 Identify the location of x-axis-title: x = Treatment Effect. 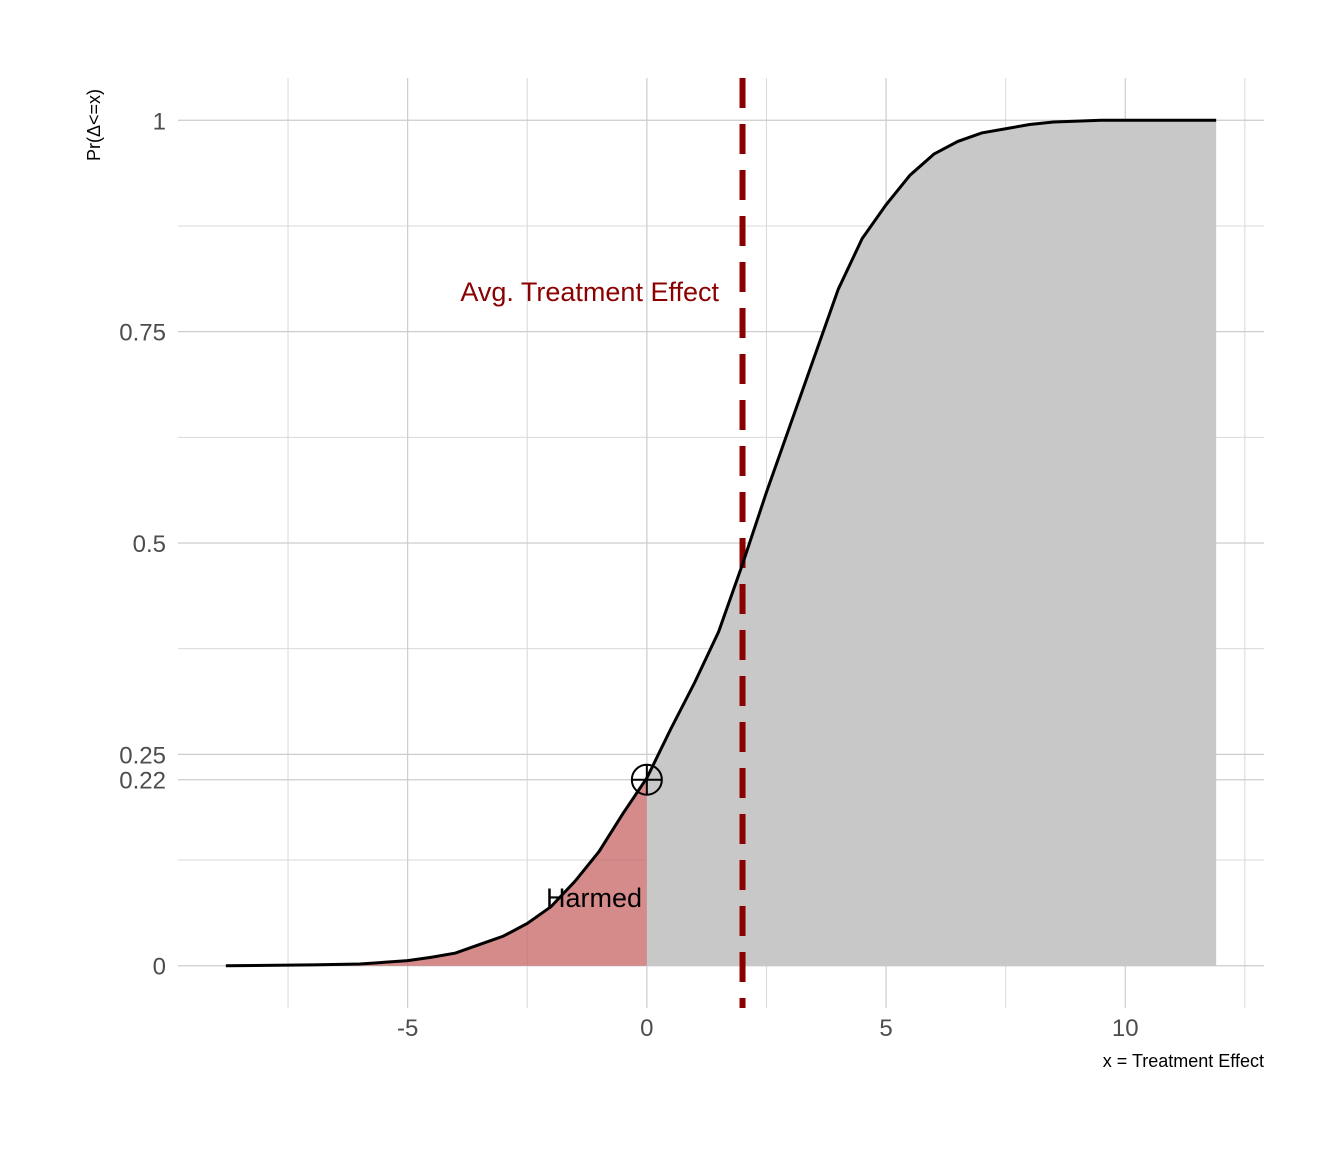
(1183, 1061).